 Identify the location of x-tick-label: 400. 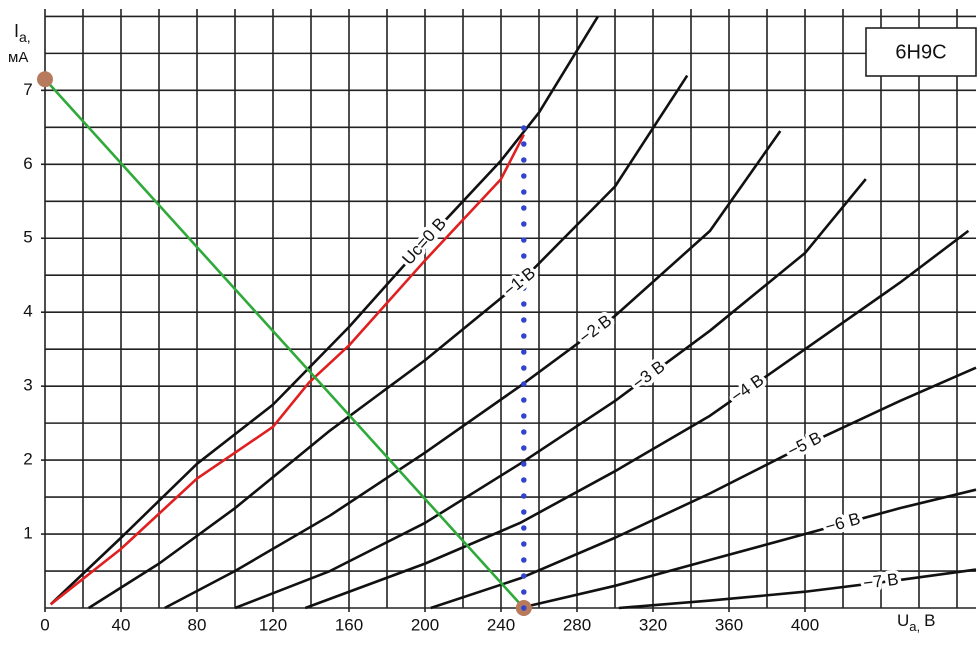
(805, 624).